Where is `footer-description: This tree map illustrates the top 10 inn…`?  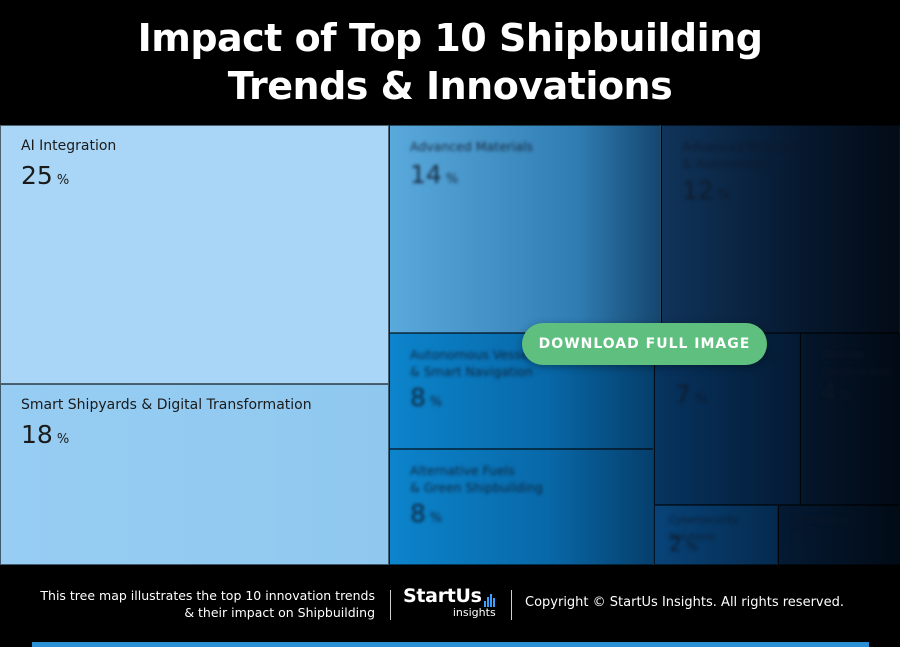 footer-description: This tree map illustrates the top 10 inn… is located at coordinates (190, 604).